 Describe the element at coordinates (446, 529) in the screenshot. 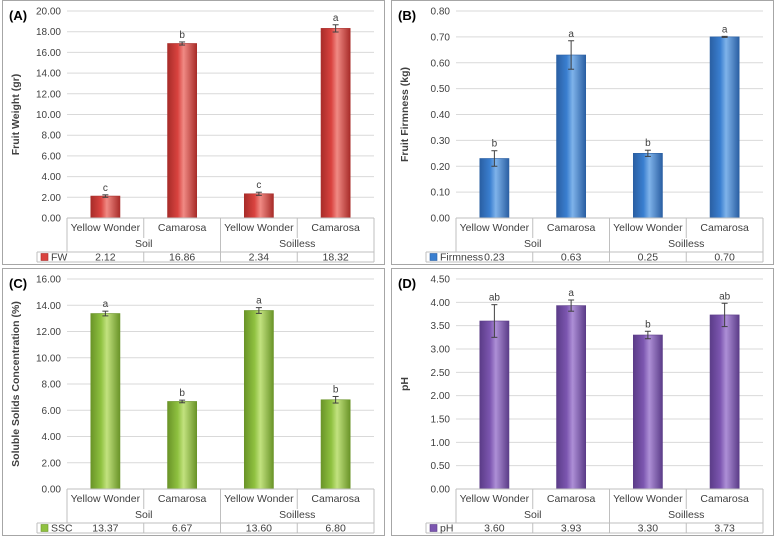

I see `legend-series-name: pH` at that location.